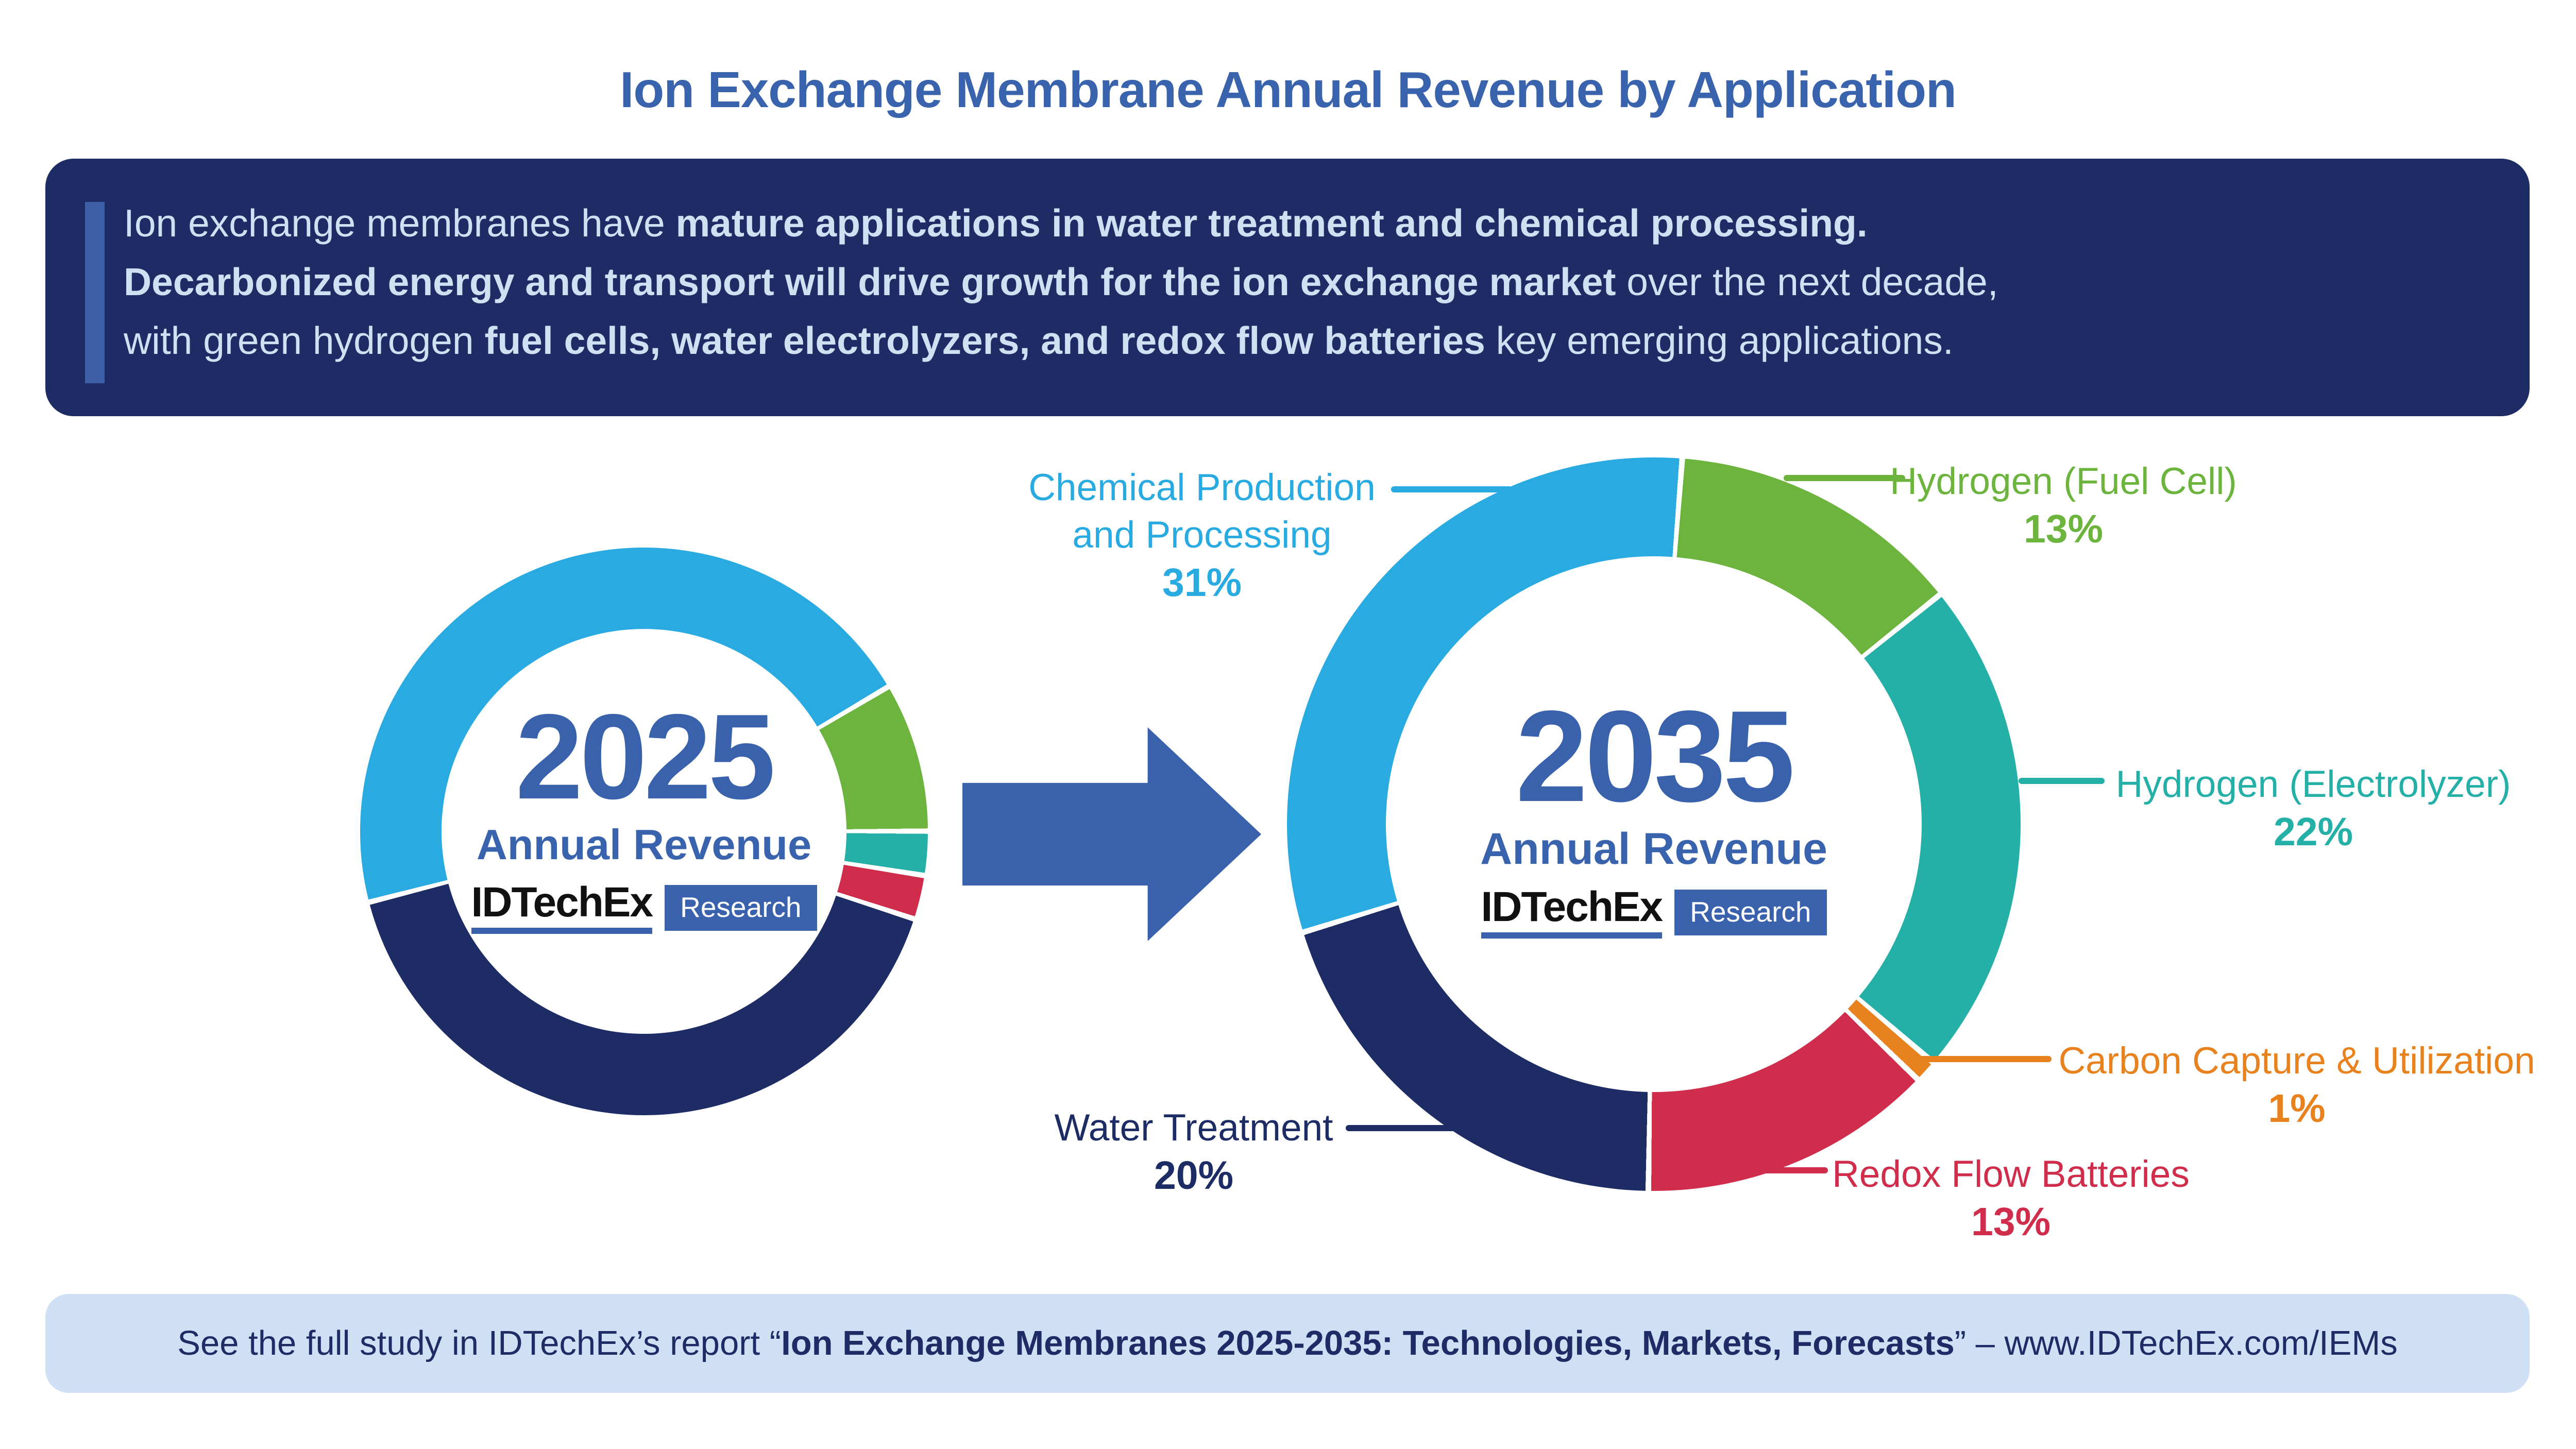 This screenshot has width=2576, height=1449. I want to click on footer-url-link: www.IDTechEx.com/IEMs, so click(2201, 1343).